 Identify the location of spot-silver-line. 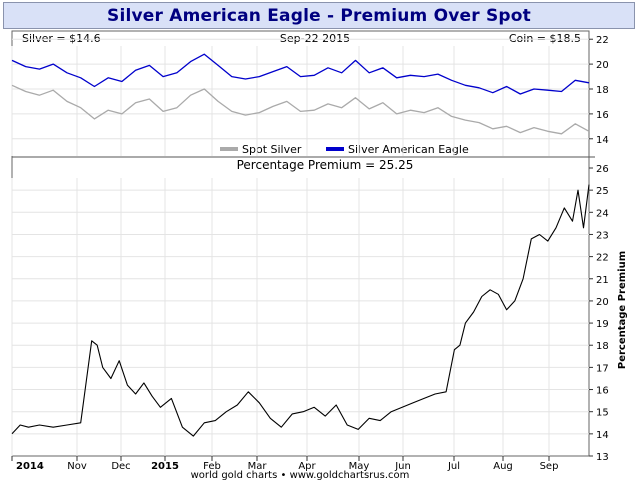
(300, 109).